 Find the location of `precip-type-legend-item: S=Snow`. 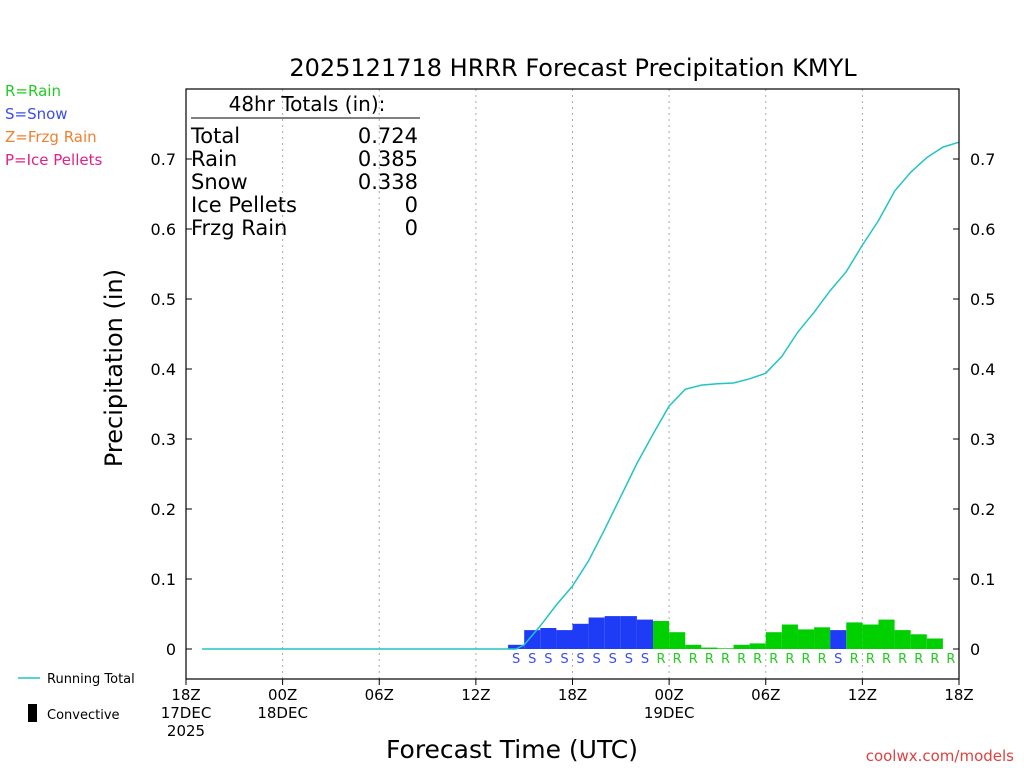

precip-type-legend-item: S=Snow is located at coordinates (36, 114).